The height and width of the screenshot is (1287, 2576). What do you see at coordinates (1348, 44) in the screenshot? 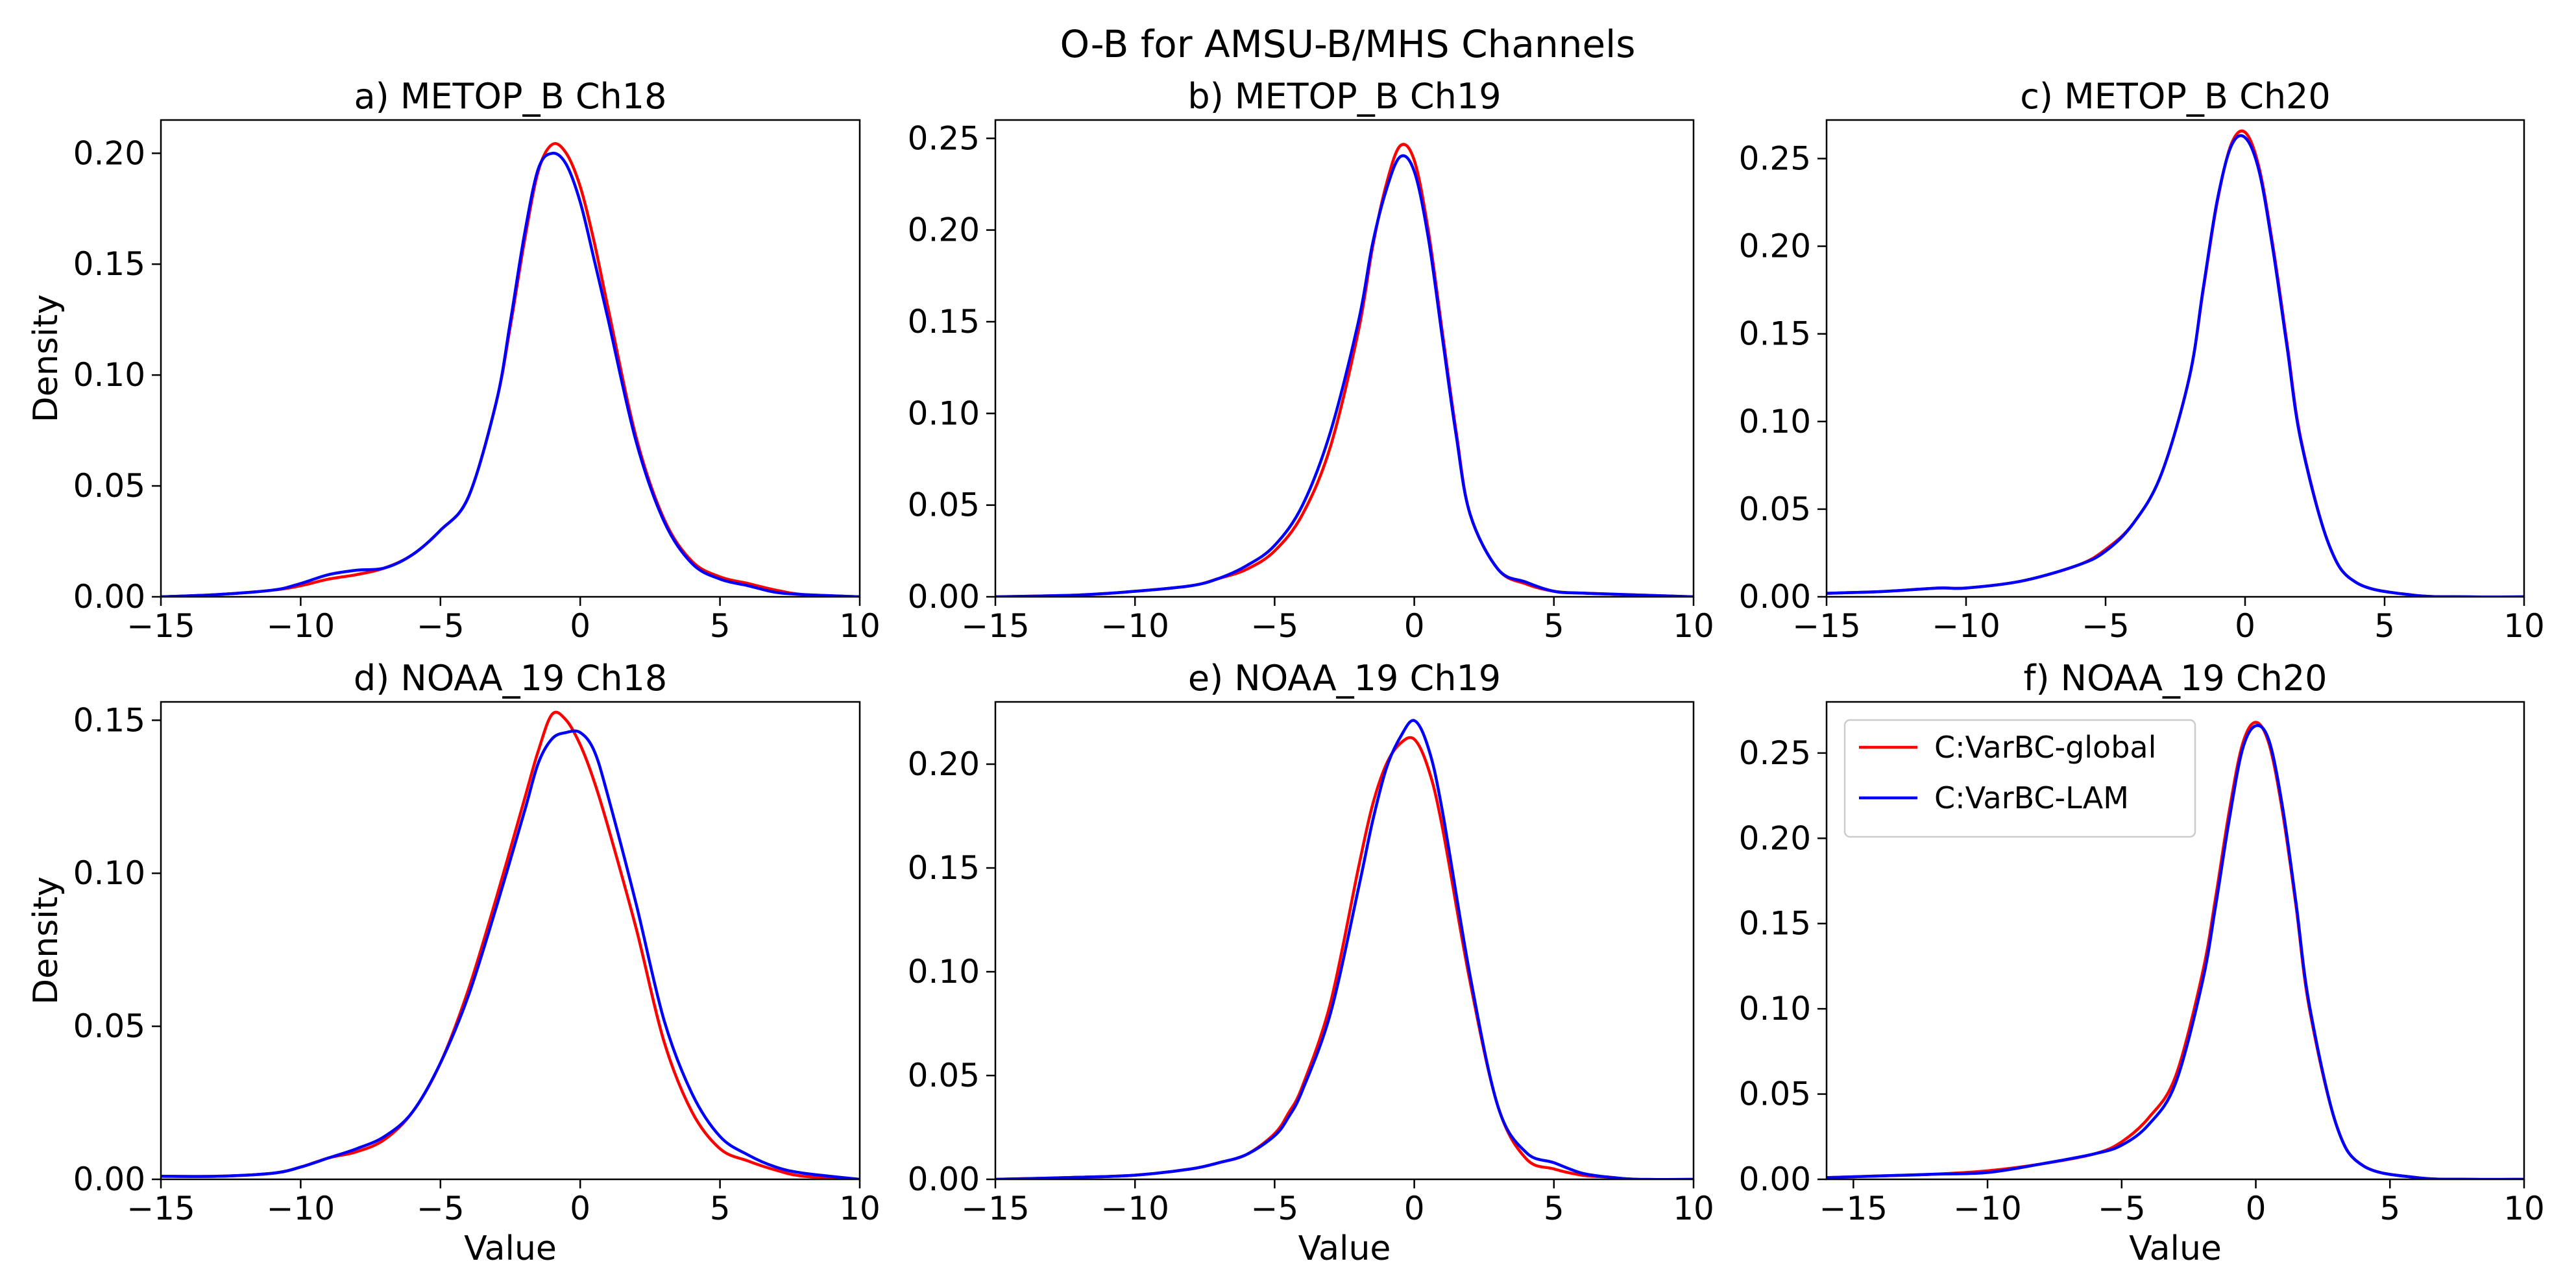
I see `figure-title: O-B for AMSU-B/MHS Channels` at bounding box center [1348, 44].